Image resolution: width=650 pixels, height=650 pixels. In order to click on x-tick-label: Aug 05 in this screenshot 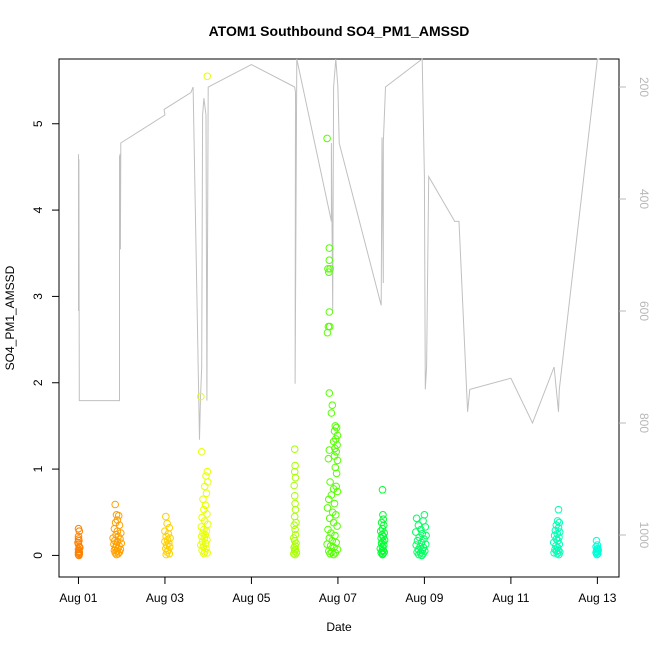, I will do `click(251, 598)`.